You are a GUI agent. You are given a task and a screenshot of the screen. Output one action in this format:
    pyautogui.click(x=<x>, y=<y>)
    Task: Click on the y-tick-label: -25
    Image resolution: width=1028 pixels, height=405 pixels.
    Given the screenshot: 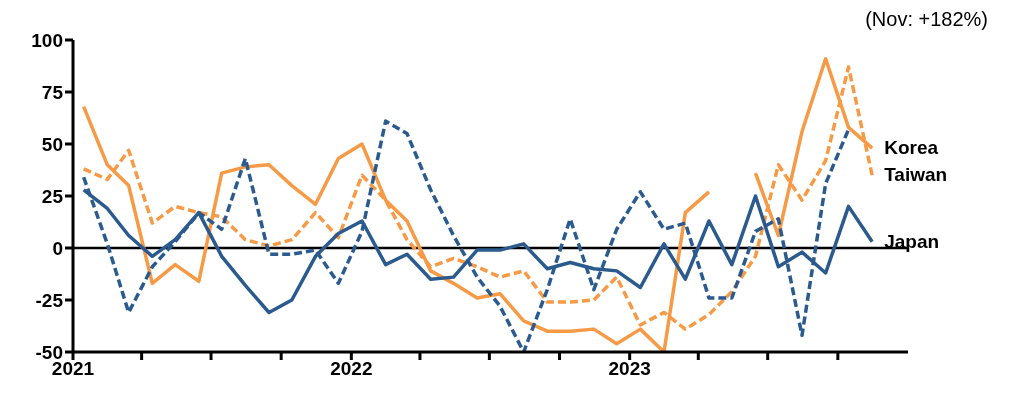 What is the action you would take?
    pyautogui.click(x=49, y=300)
    